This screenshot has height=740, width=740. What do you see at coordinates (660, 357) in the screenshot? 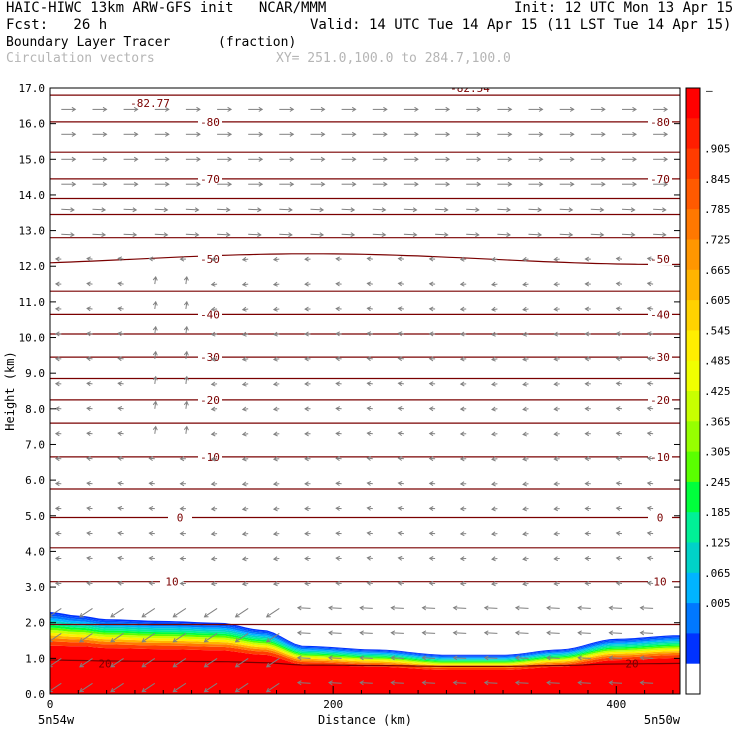
I see `contour-label: -30` at bounding box center [660, 357].